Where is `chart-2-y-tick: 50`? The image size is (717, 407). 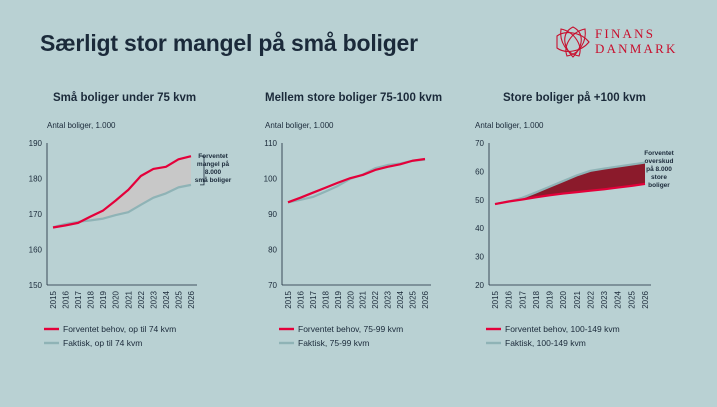 chart-2-y-tick: 50 is located at coordinates (479, 200).